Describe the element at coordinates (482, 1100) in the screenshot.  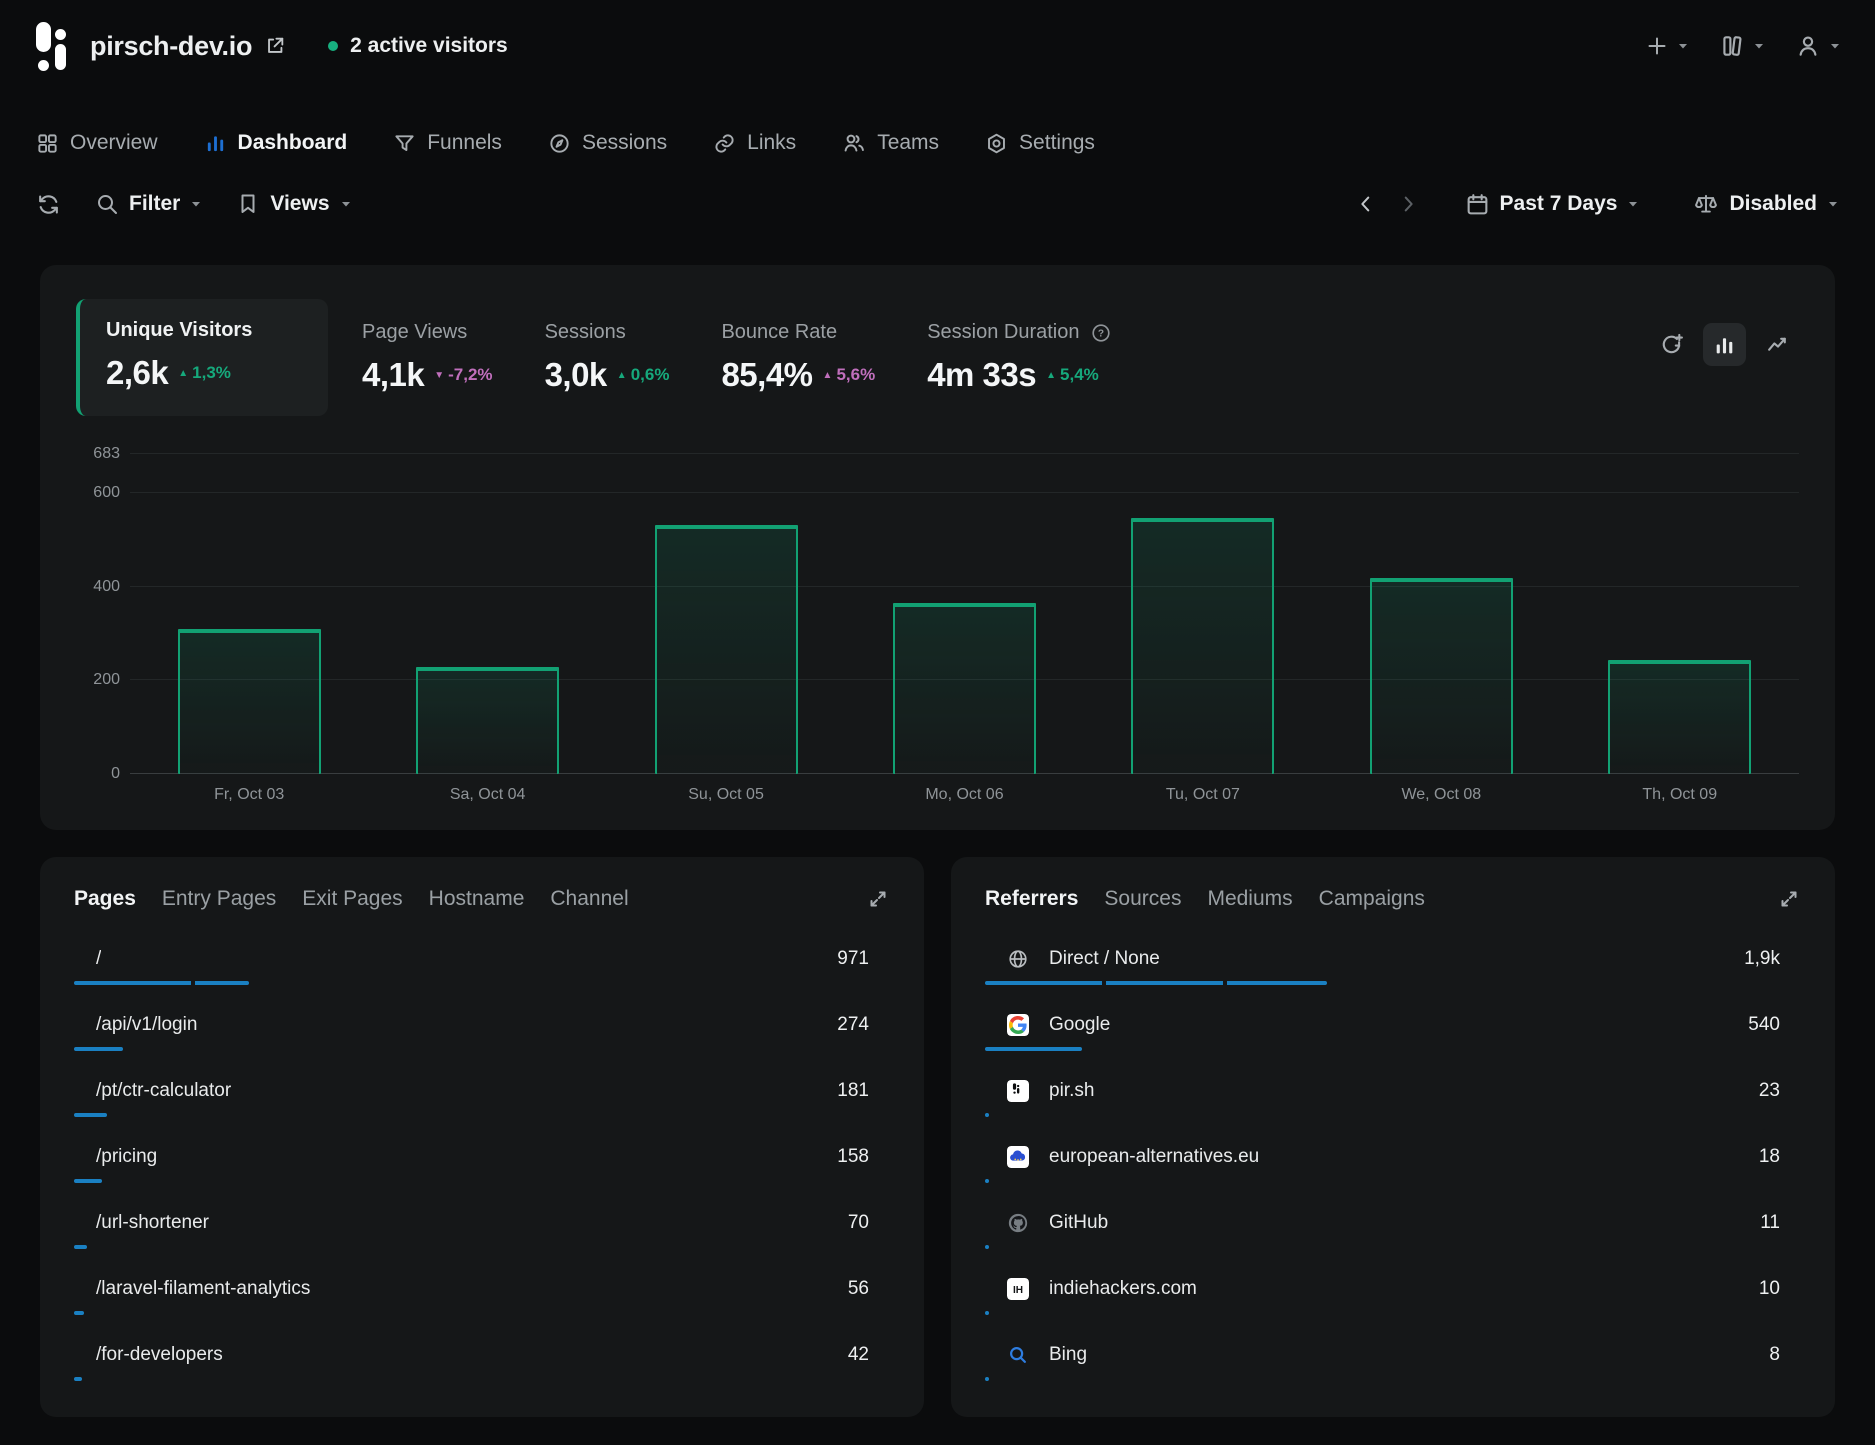
I see `list-row-pt-ctr-calculator: /pt/ctr-calculator 181` at that location.